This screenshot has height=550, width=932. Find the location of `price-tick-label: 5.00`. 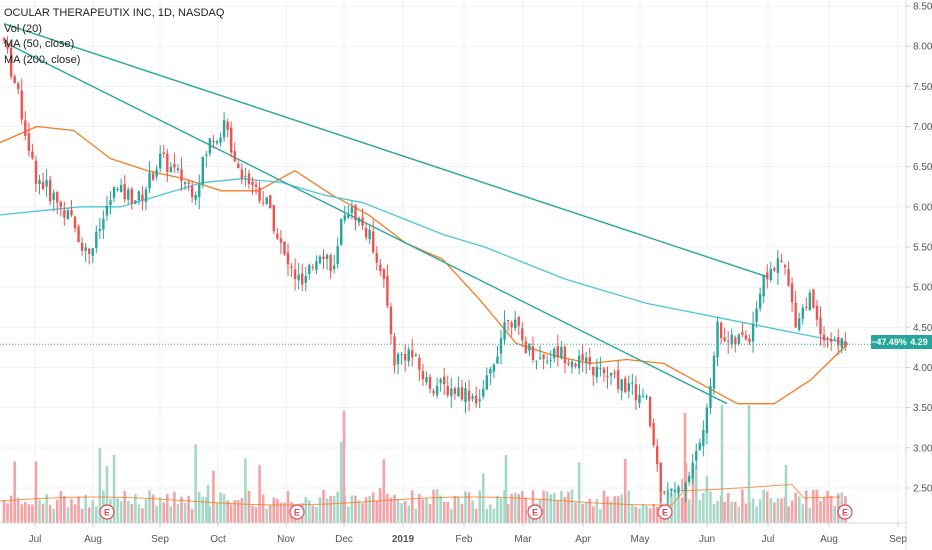

price-tick-label: 5.00 is located at coordinates (922, 288).